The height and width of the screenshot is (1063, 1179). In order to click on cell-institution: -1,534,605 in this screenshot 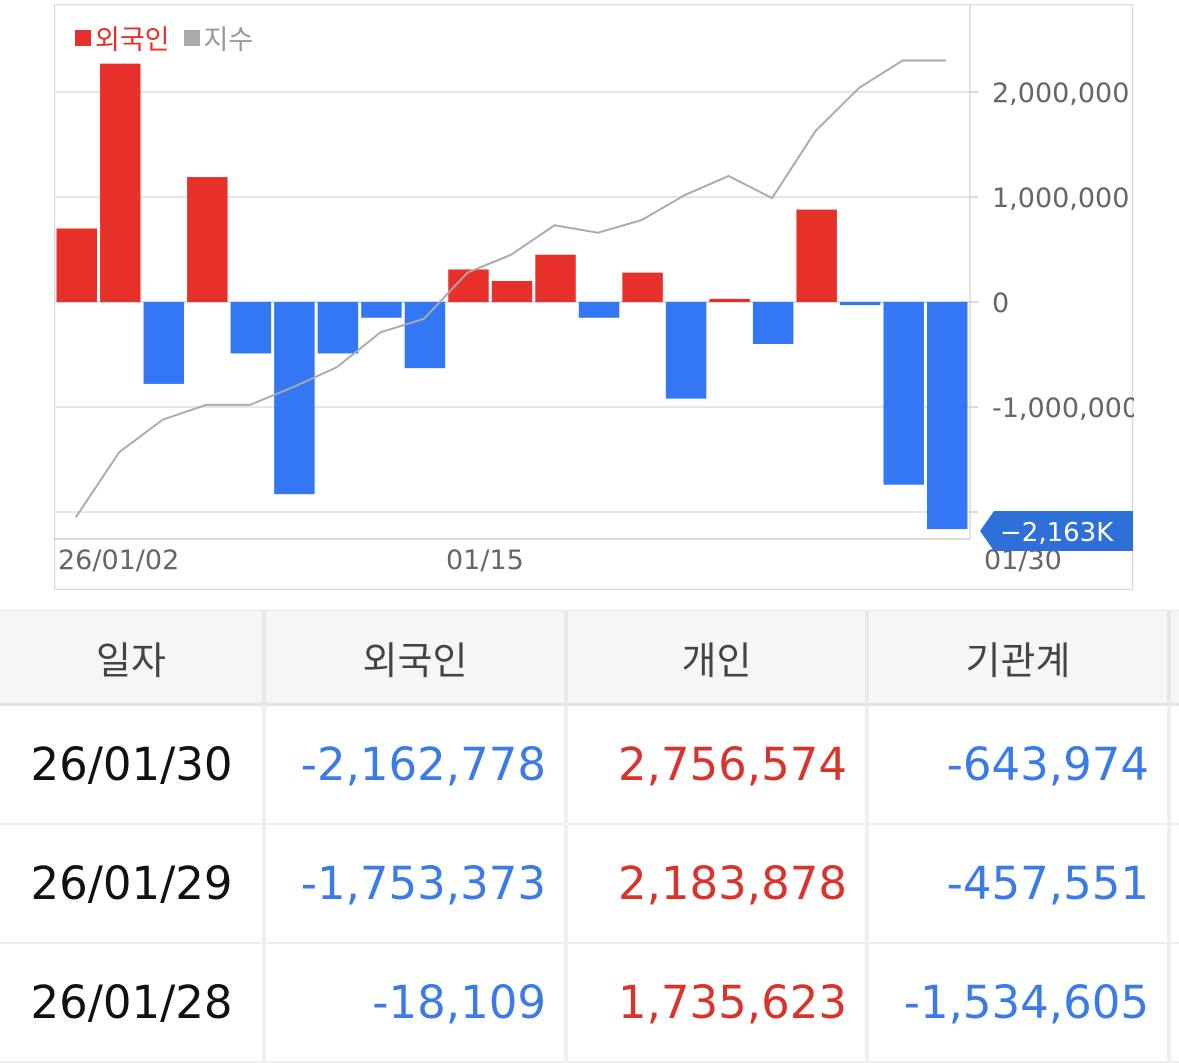, I will do `click(1019, 1003)`.